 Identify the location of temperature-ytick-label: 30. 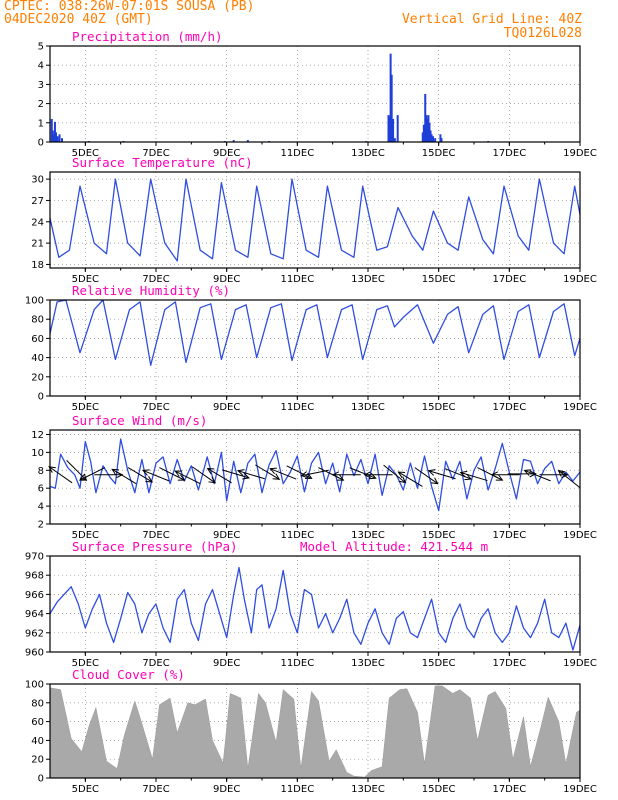
(37, 180).